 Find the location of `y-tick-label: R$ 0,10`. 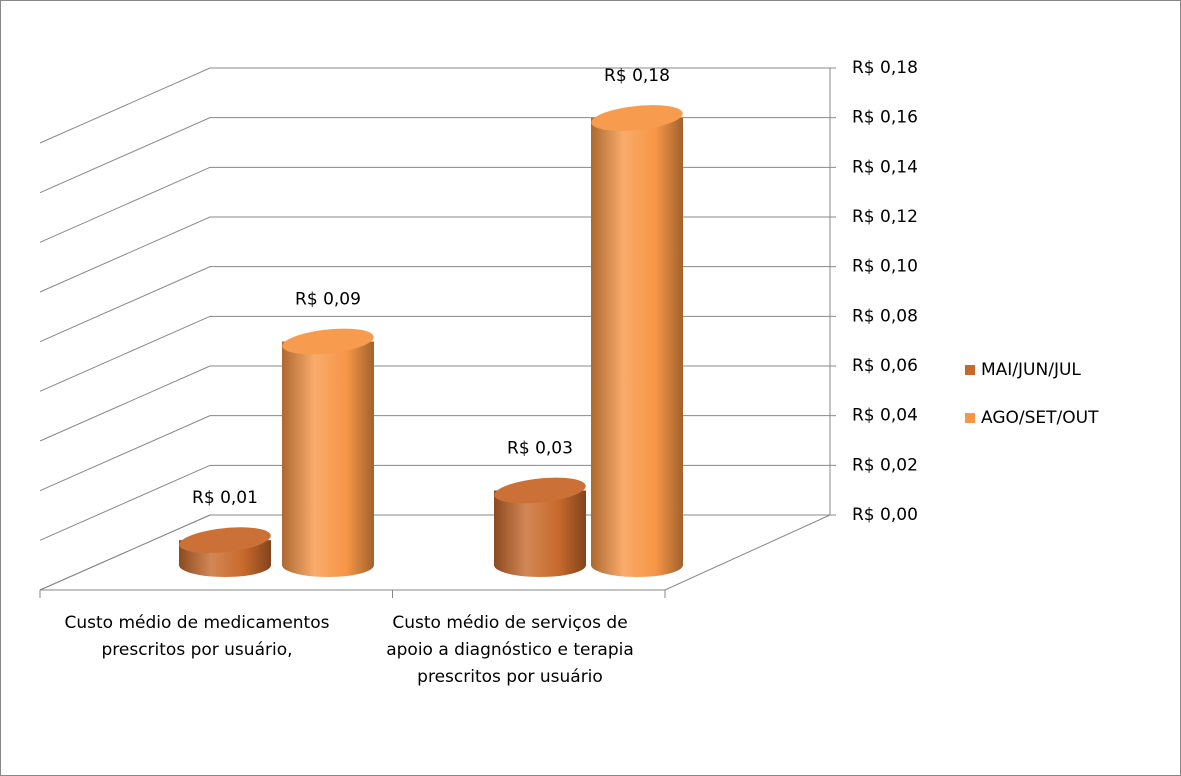

y-tick-label: R$ 0,10 is located at coordinates (885, 267).